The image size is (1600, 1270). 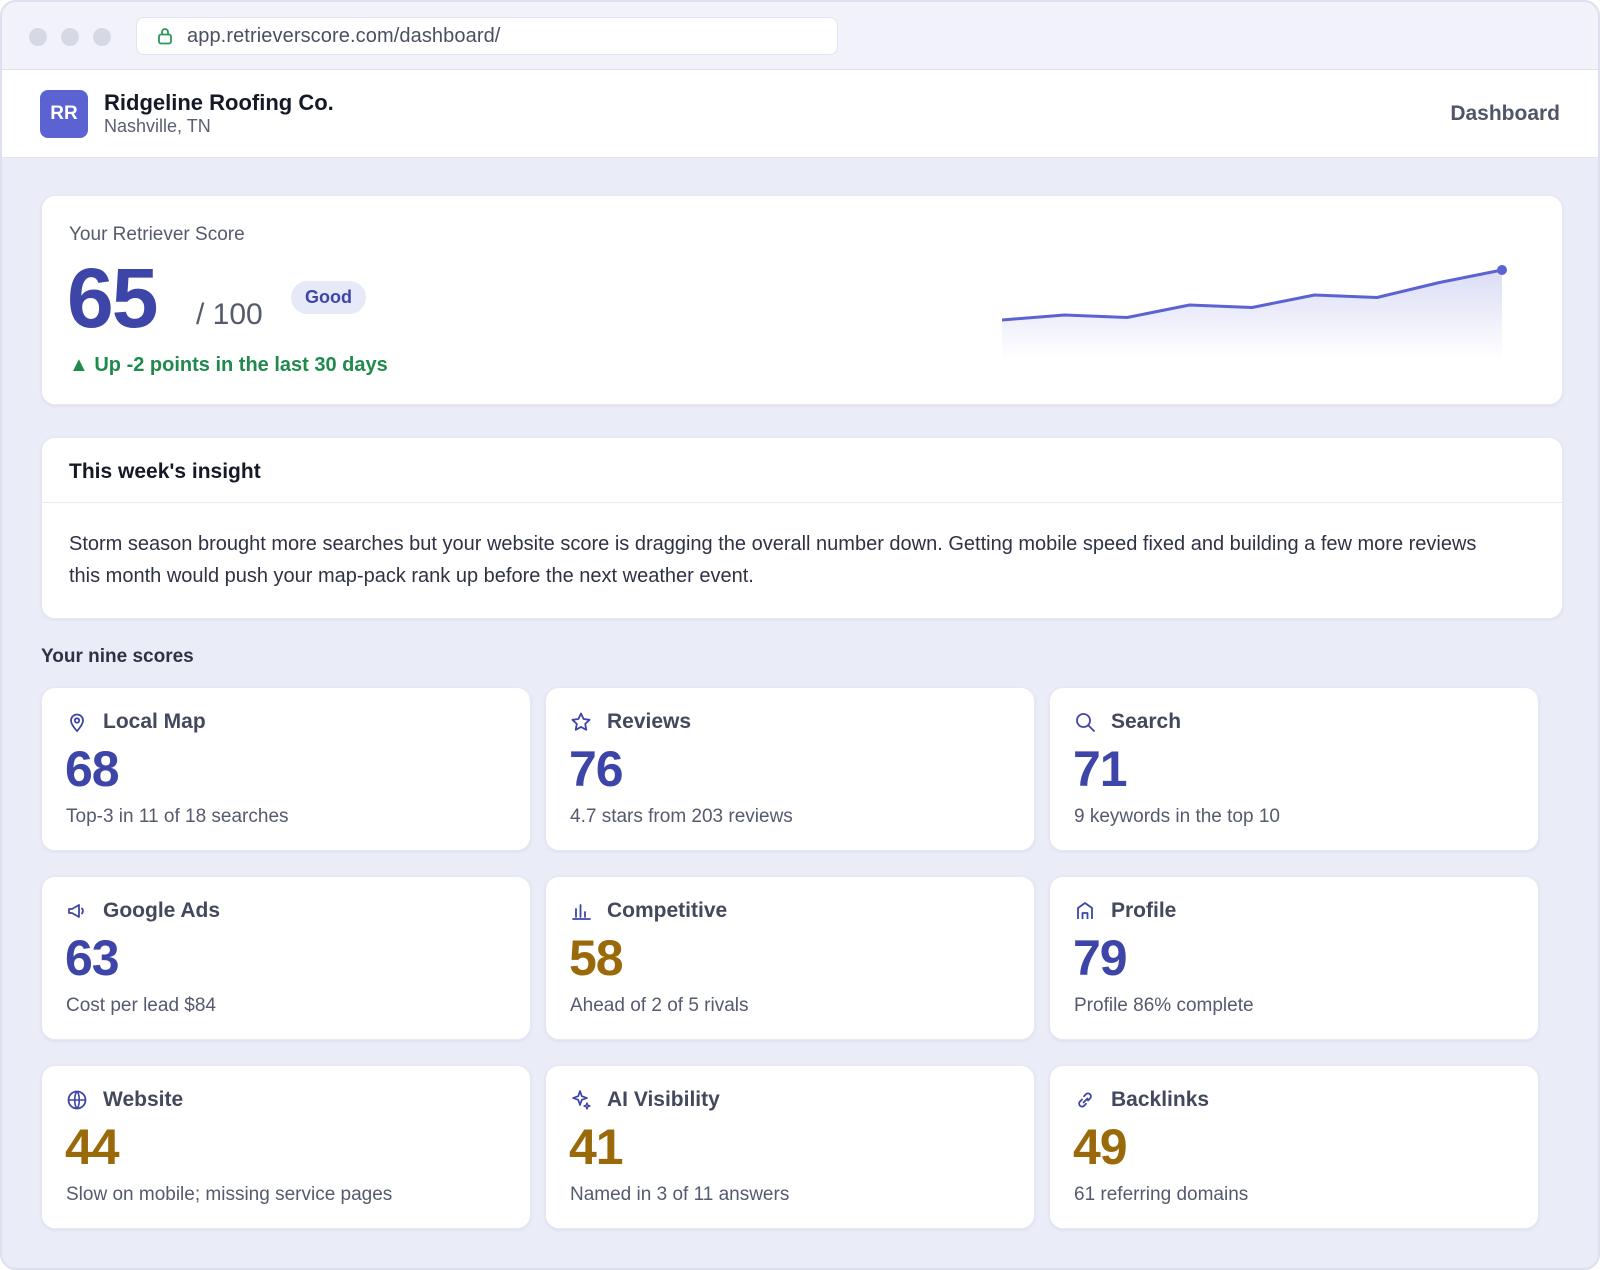 What do you see at coordinates (581, 1100) in the screenshot?
I see `sparkle-icon` at bounding box center [581, 1100].